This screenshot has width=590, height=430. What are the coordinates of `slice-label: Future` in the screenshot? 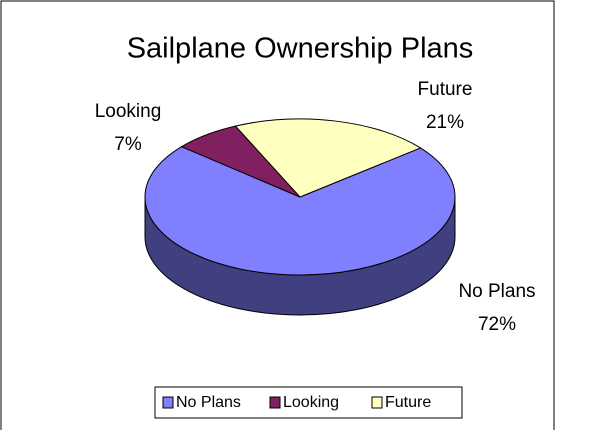 It's located at (445, 89).